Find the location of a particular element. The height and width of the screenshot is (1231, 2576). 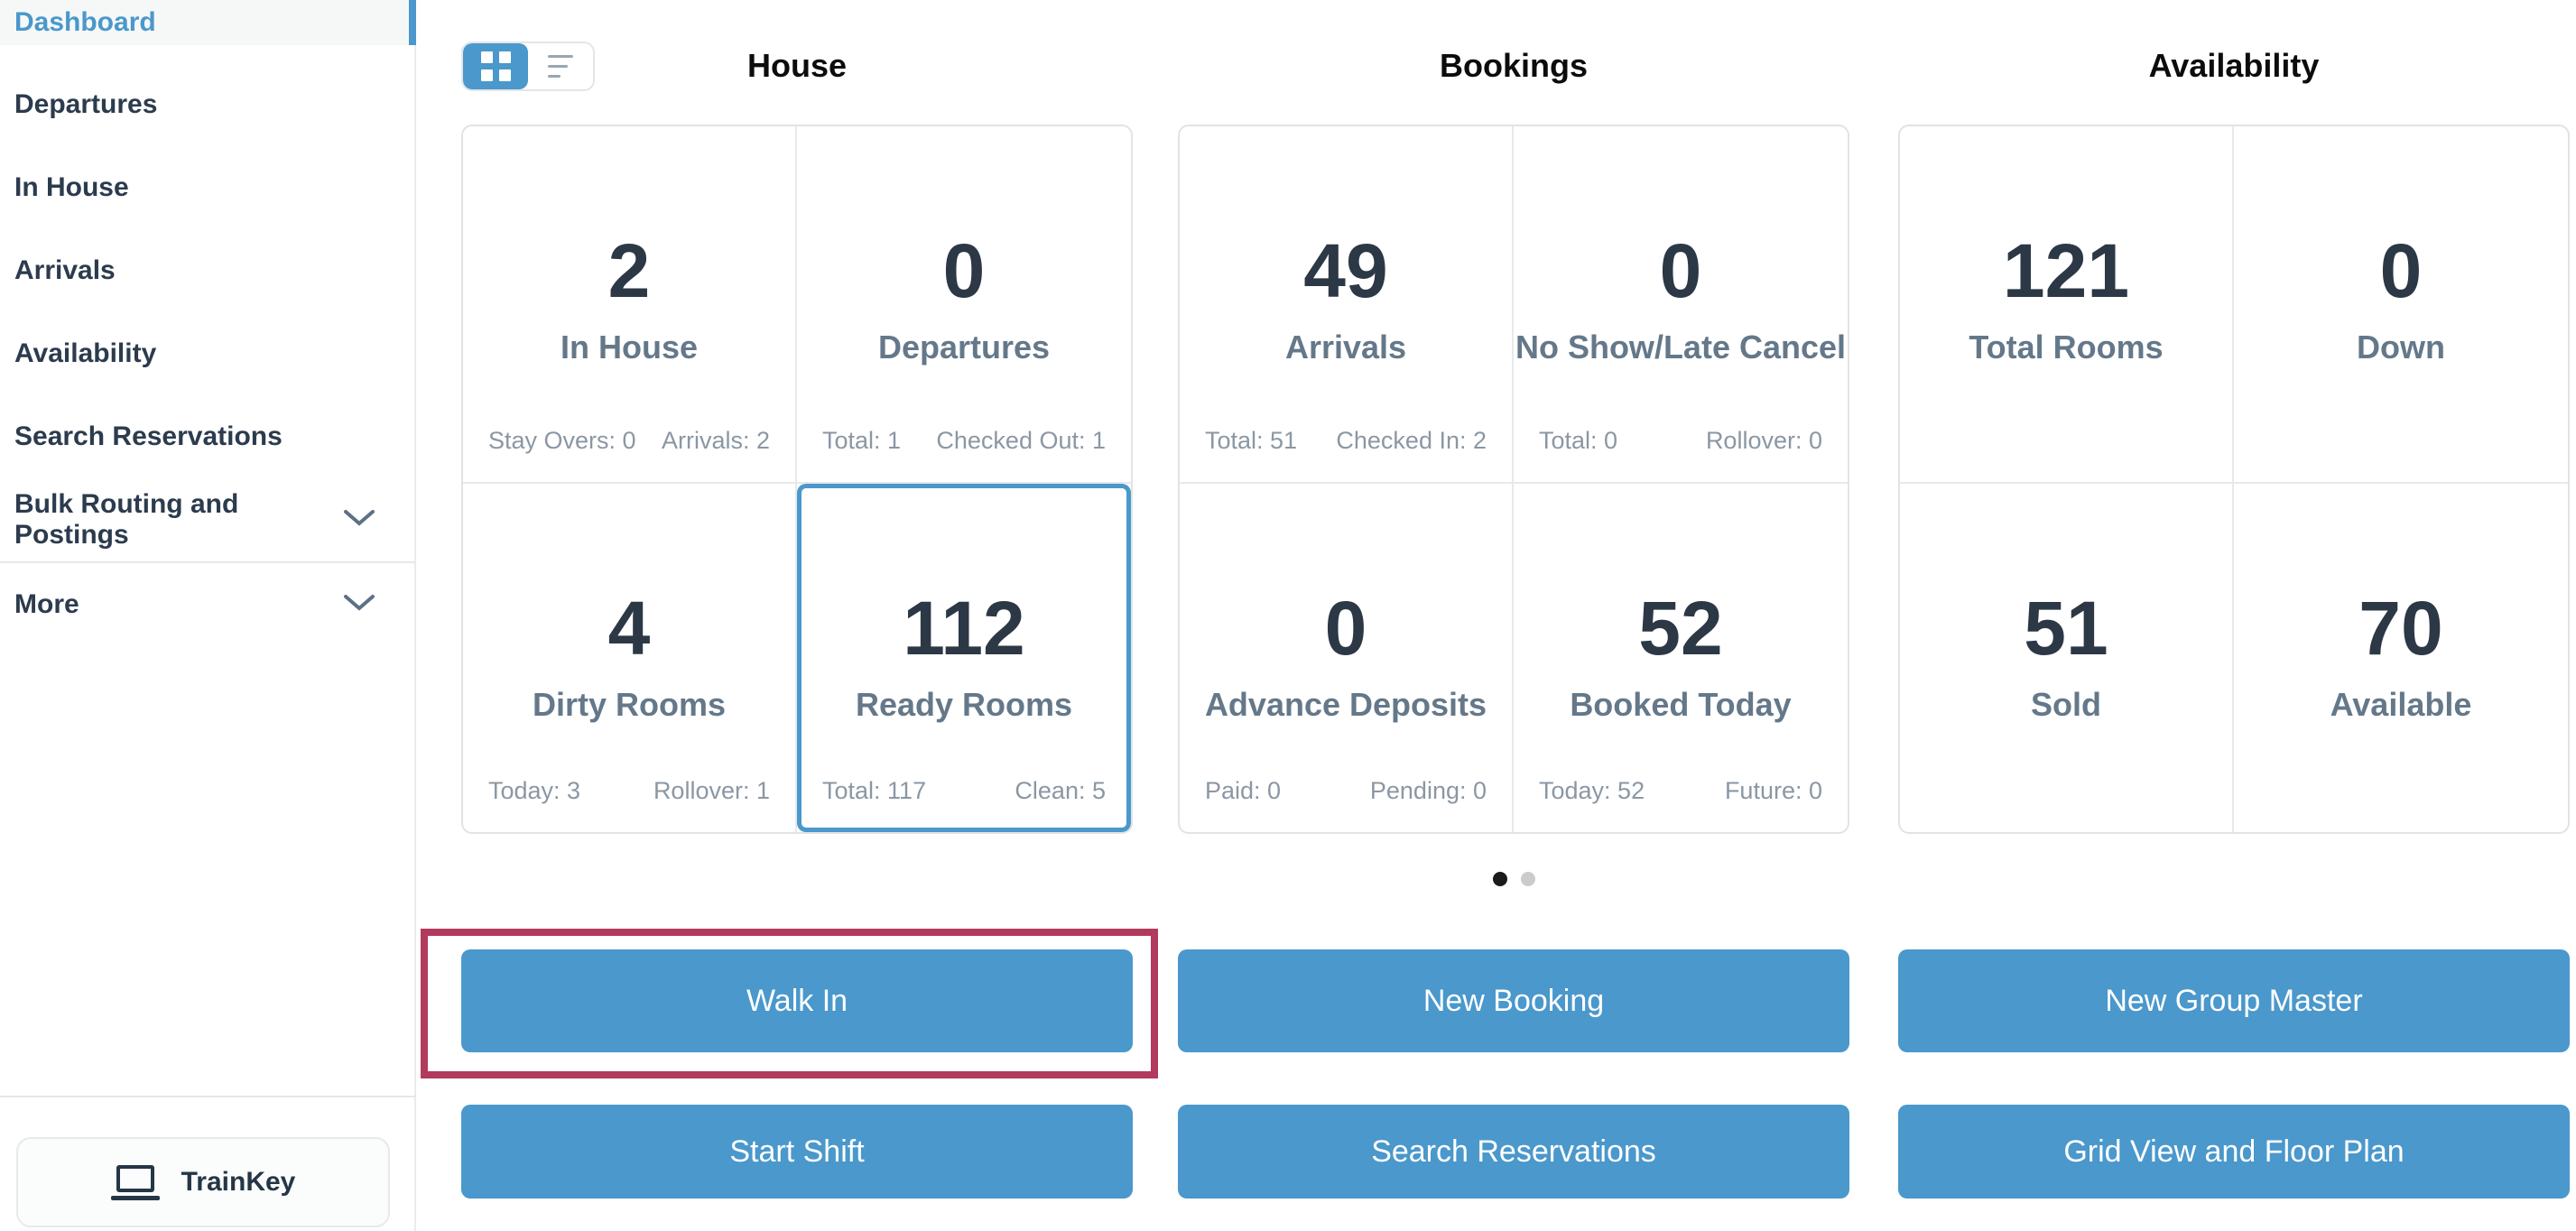

stat-card-sold: 51 Sold is located at coordinates (2067, 658).